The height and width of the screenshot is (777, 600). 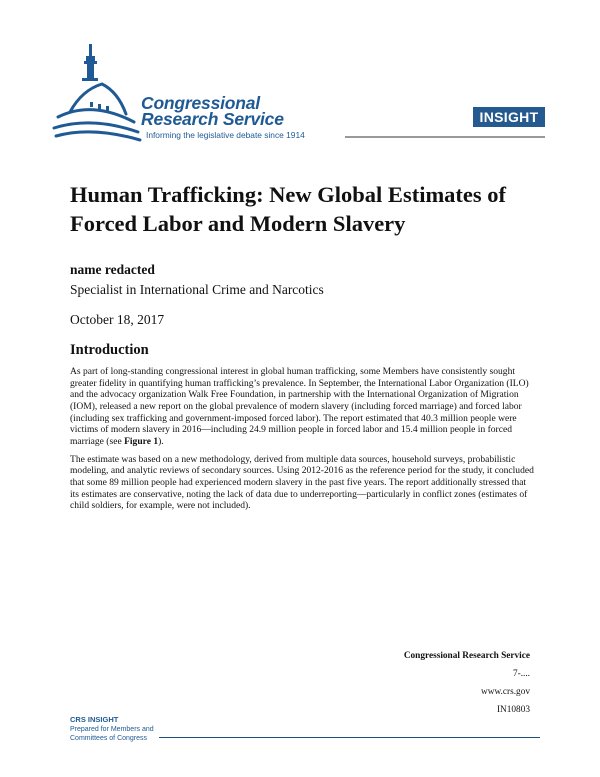 I want to click on header-rule, so click(x=445, y=137).